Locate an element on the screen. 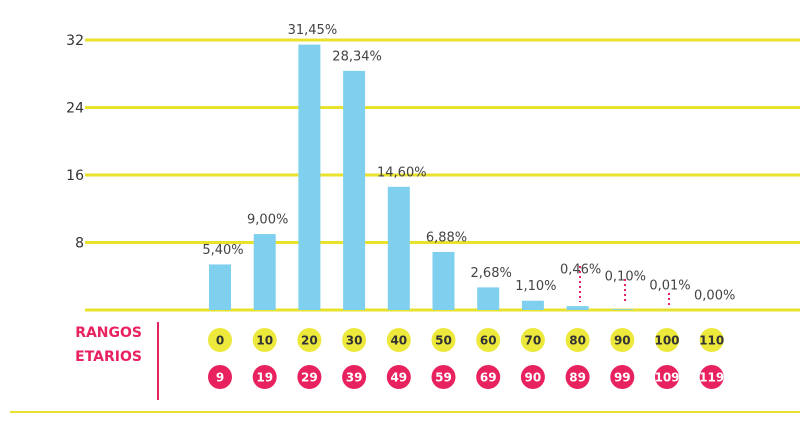 Image resolution: width=806 pixels, height=421 pixels. x-axis-label: RANGOS is located at coordinates (108, 333).